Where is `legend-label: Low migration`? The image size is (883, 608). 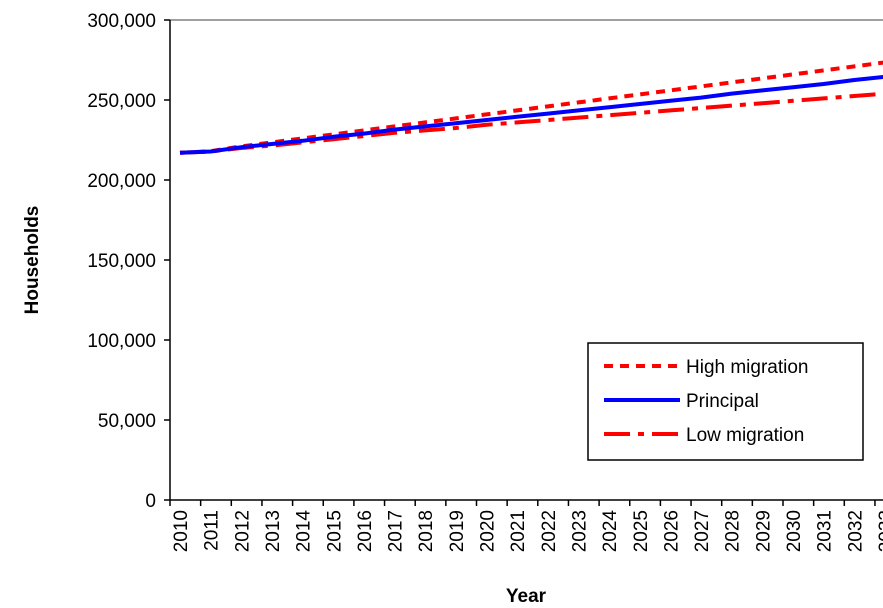 legend-label: Low migration is located at coordinates (745, 435).